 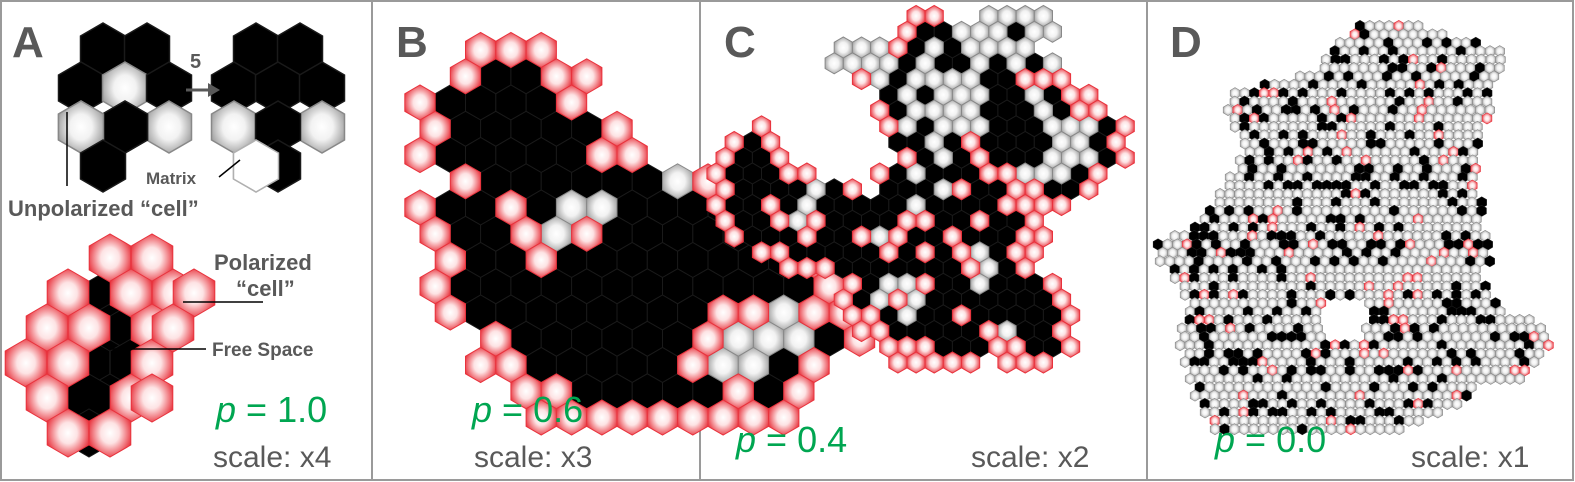 What do you see at coordinates (263, 262) in the screenshot?
I see `polarized-cell-label-line1: Polarized` at bounding box center [263, 262].